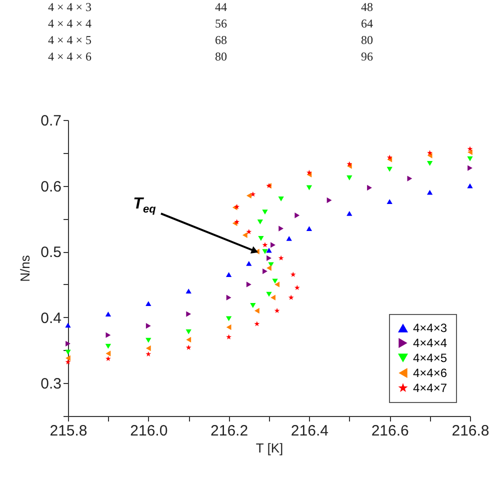  I want to click on text: 4 × 4 × 6, so click(70, 57).